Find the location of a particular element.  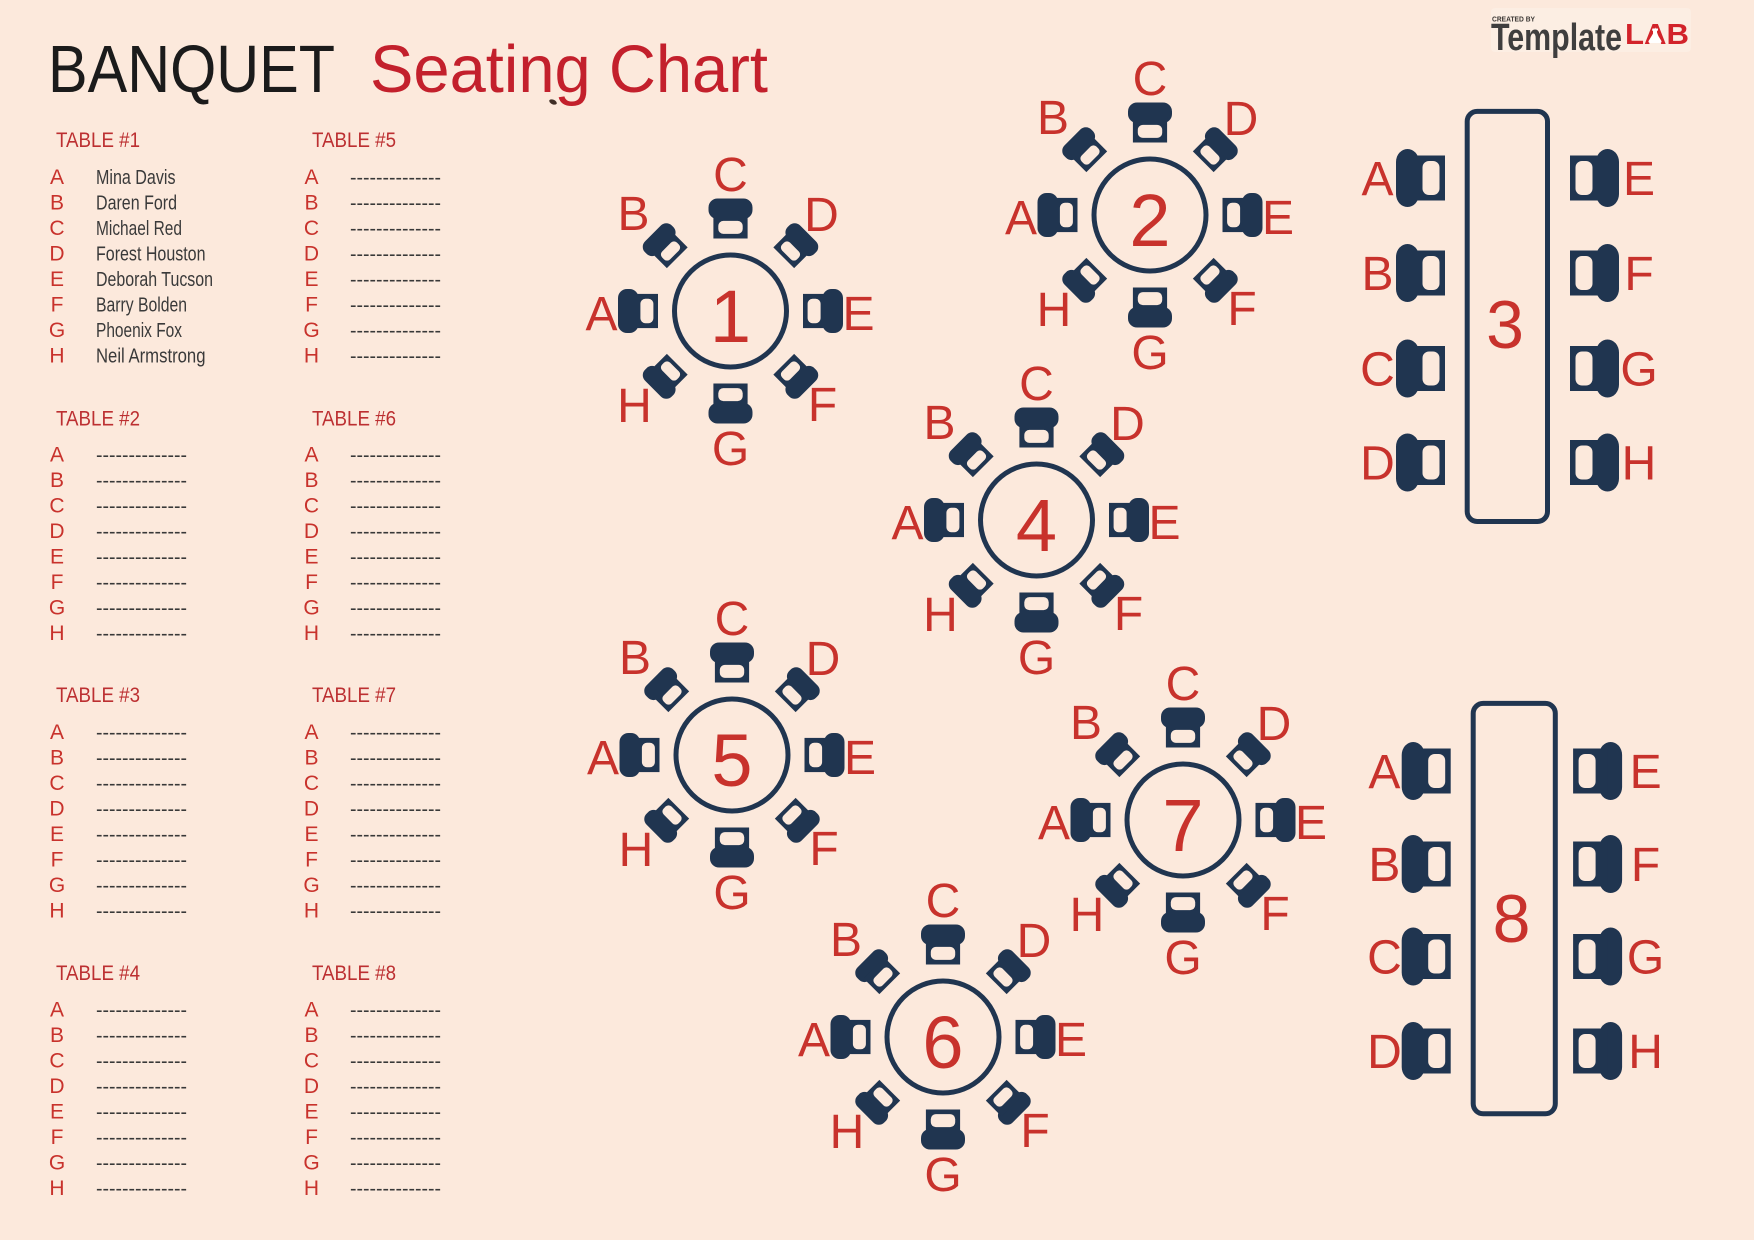

svg-text: TABLE #5 is located at coordinates (354, 140).